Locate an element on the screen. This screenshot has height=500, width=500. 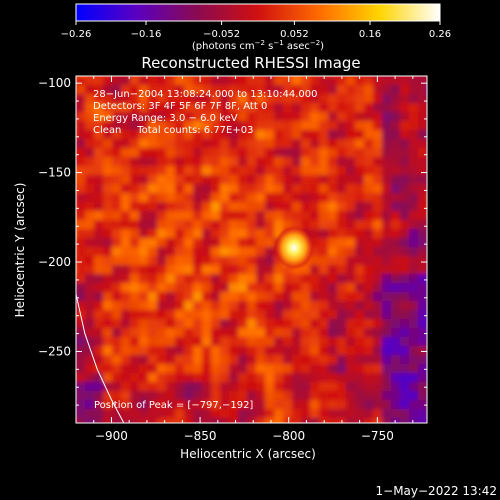
colorbar-tick-label: −0.26 is located at coordinates (76, 34).